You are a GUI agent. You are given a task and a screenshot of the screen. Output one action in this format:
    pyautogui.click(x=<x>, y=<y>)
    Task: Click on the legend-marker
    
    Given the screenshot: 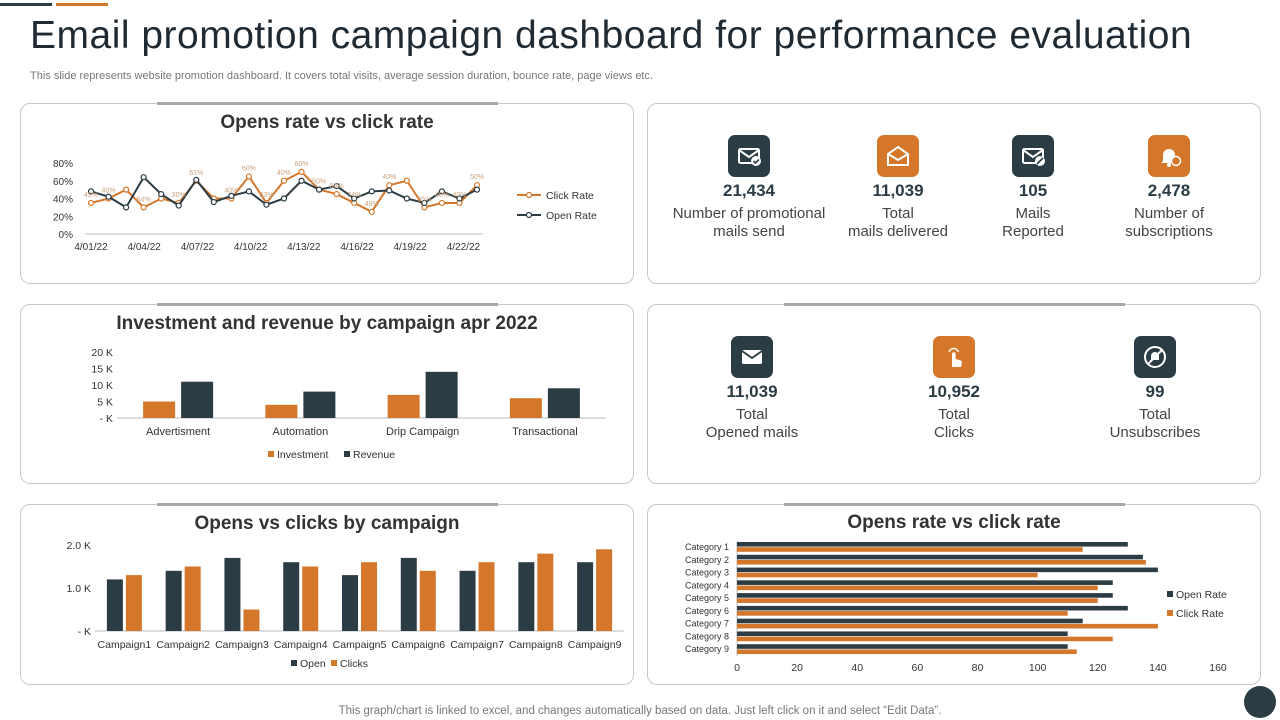 What is the action you would take?
    pyautogui.click(x=529, y=215)
    